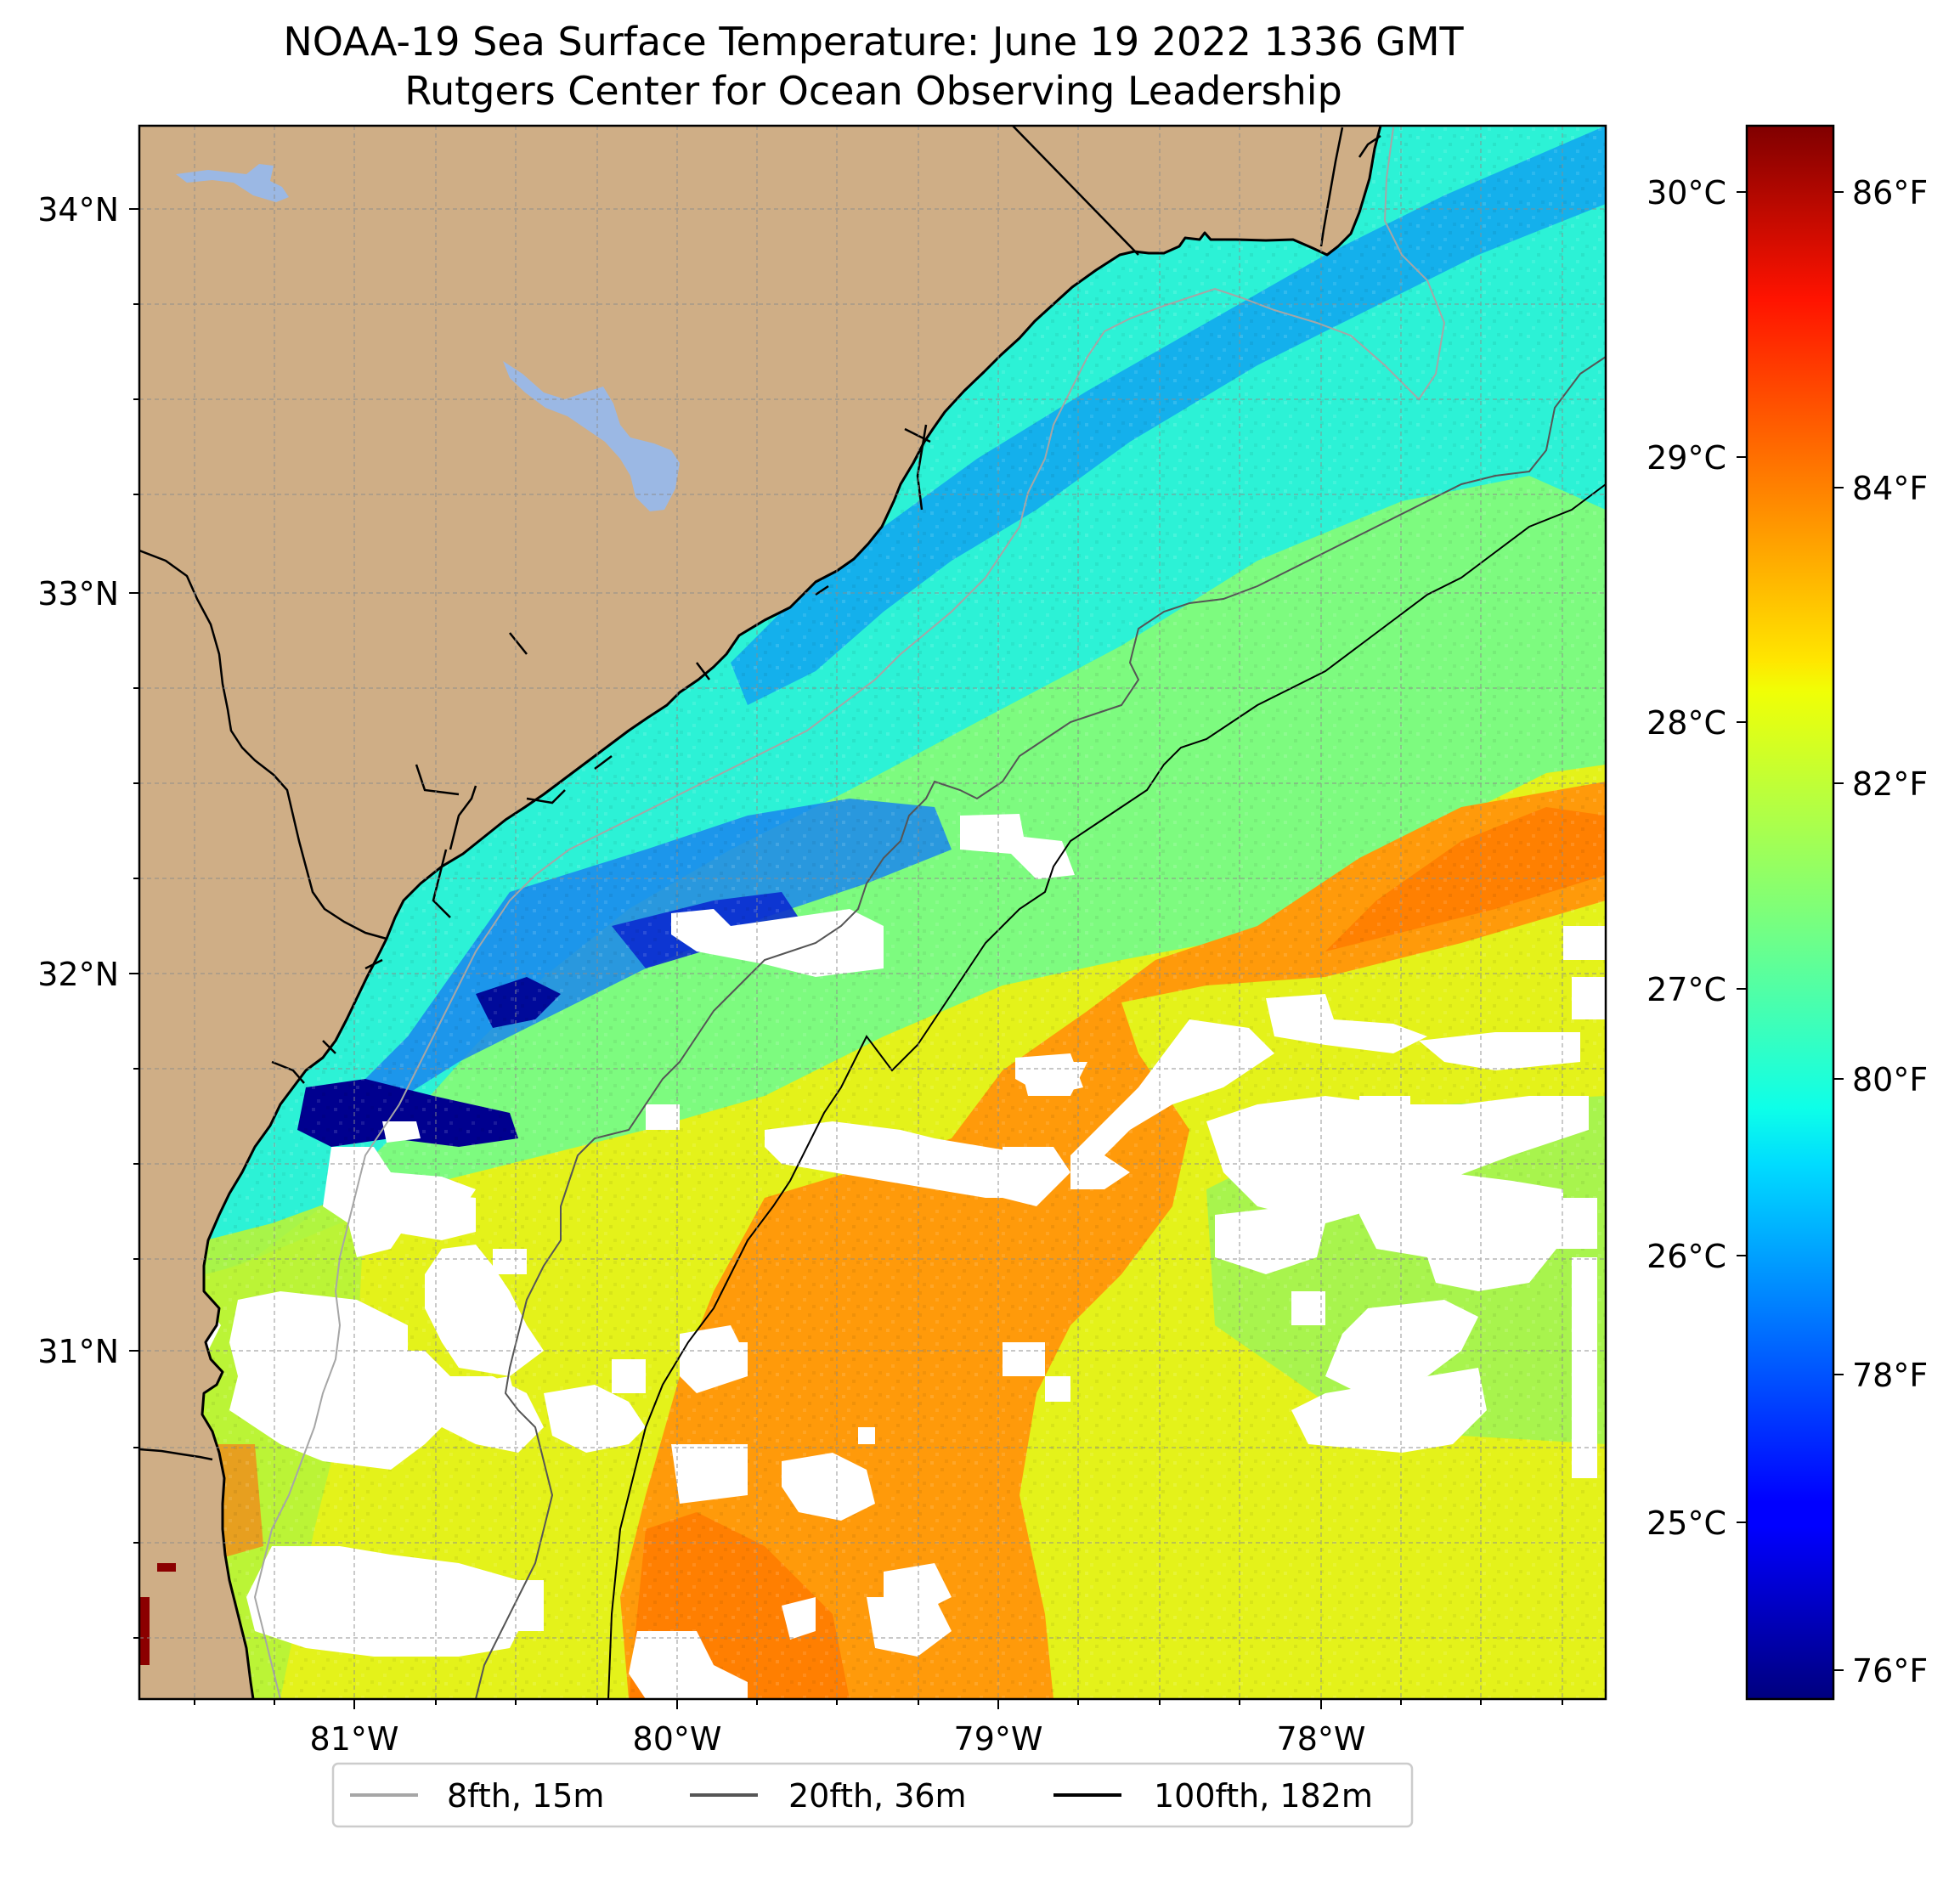 The width and height of the screenshot is (1960, 1880). Describe the element at coordinates (1890, 1671) in the screenshot. I see `colorbar-fahrenheit-label: 76°F` at that location.